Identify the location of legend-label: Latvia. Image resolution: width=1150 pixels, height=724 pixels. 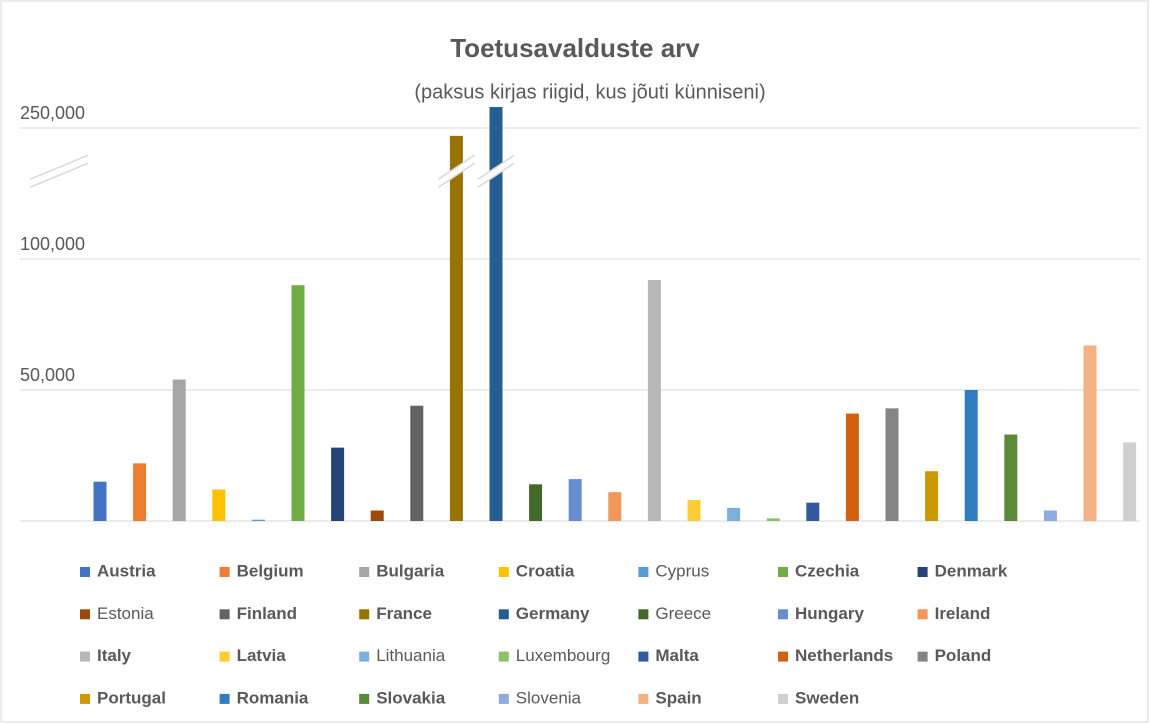
(262, 655).